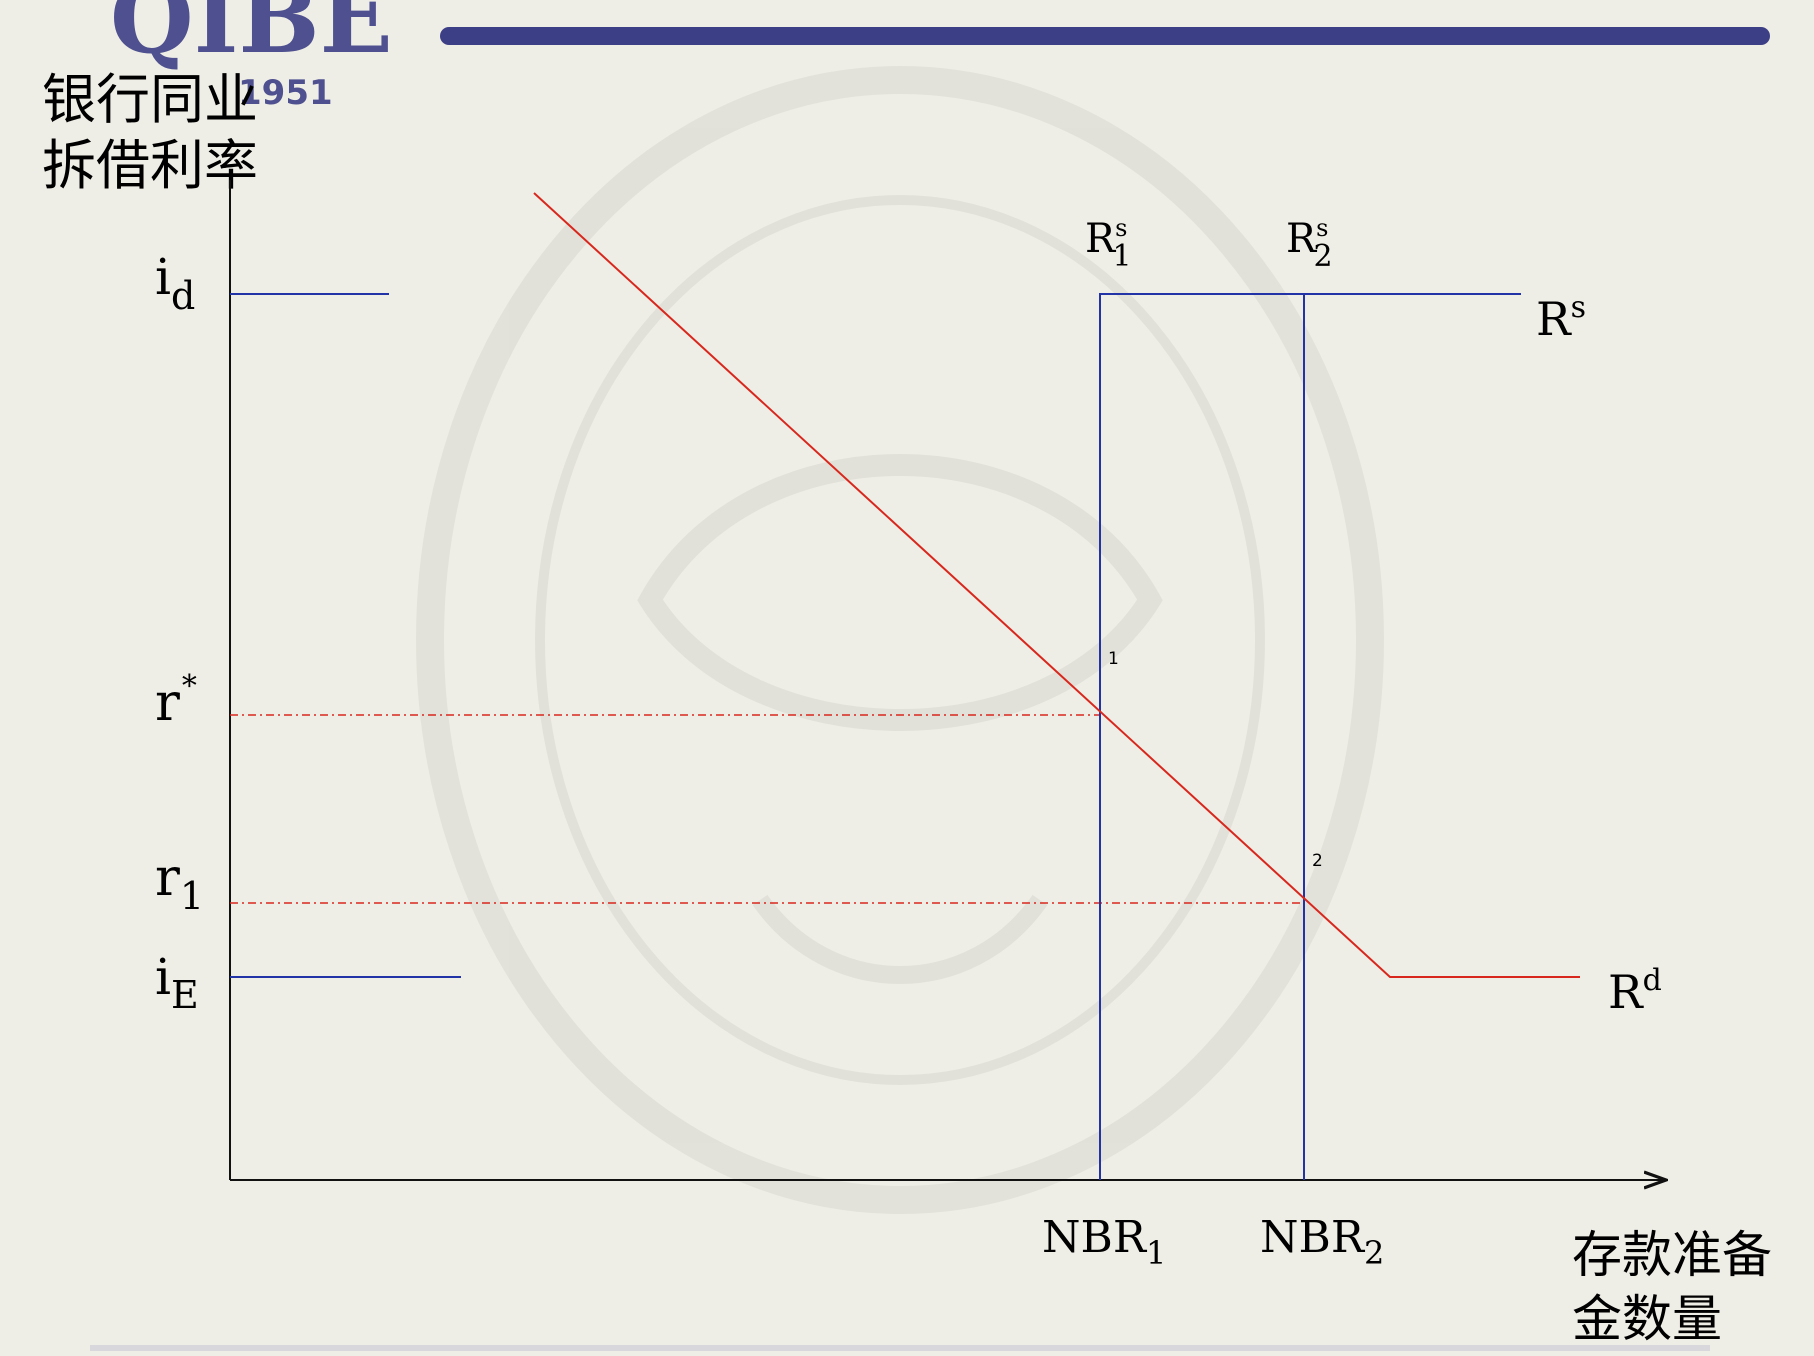  What do you see at coordinates (1647, 1319) in the screenshot?
I see `x-axis-label-line2: 金数量` at bounding box center [1647, 1319].